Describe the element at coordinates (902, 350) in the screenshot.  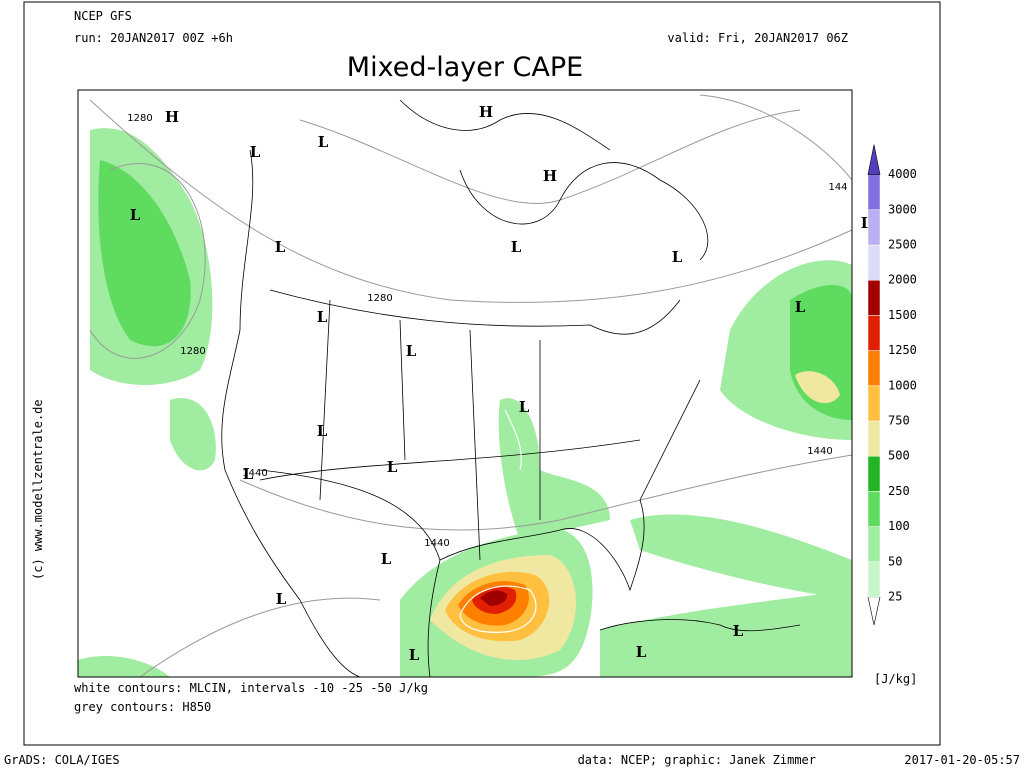
I see `colorbar-label: 1250` at that location.